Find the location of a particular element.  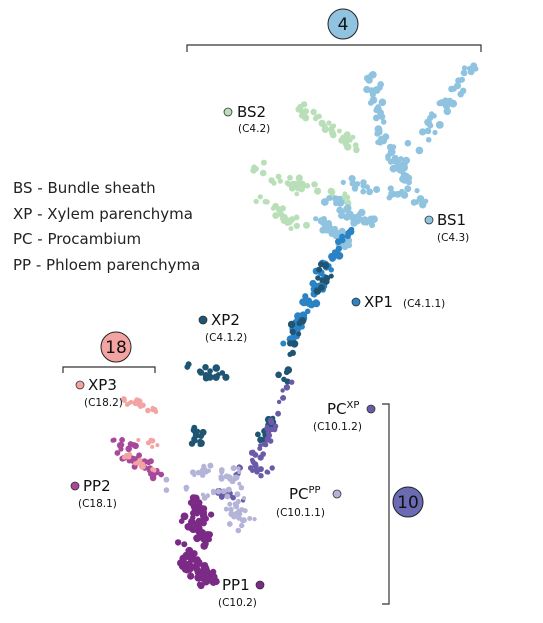

cluster-name-bs2: BS2 is located at coordinates (251, 112).